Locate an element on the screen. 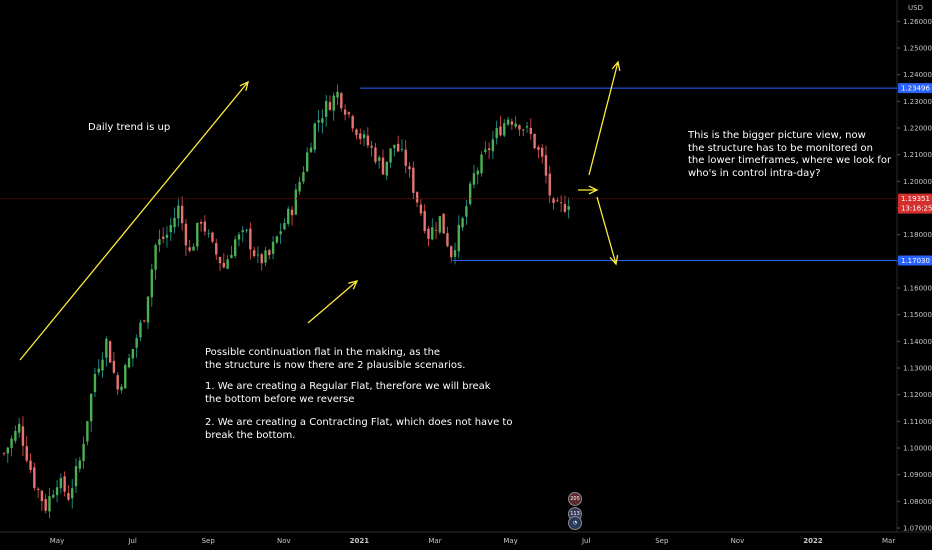 This screenshot has height=550, width=932. event-badge-1: 205 is located at coordinates (575, 499).